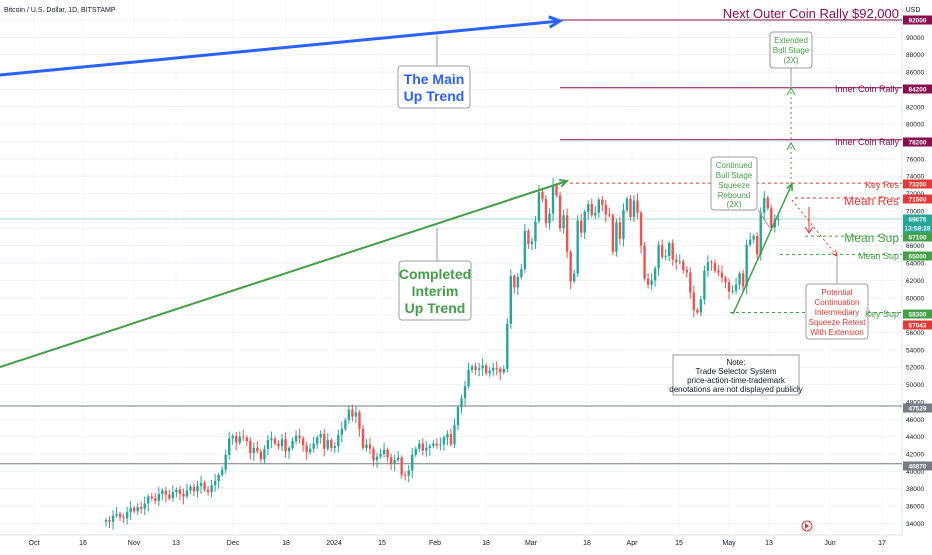  What do you see at coordinates (915, 489) in the screenshot?
I see `price-tick-label: 38000` at bounding box center [915, 489].